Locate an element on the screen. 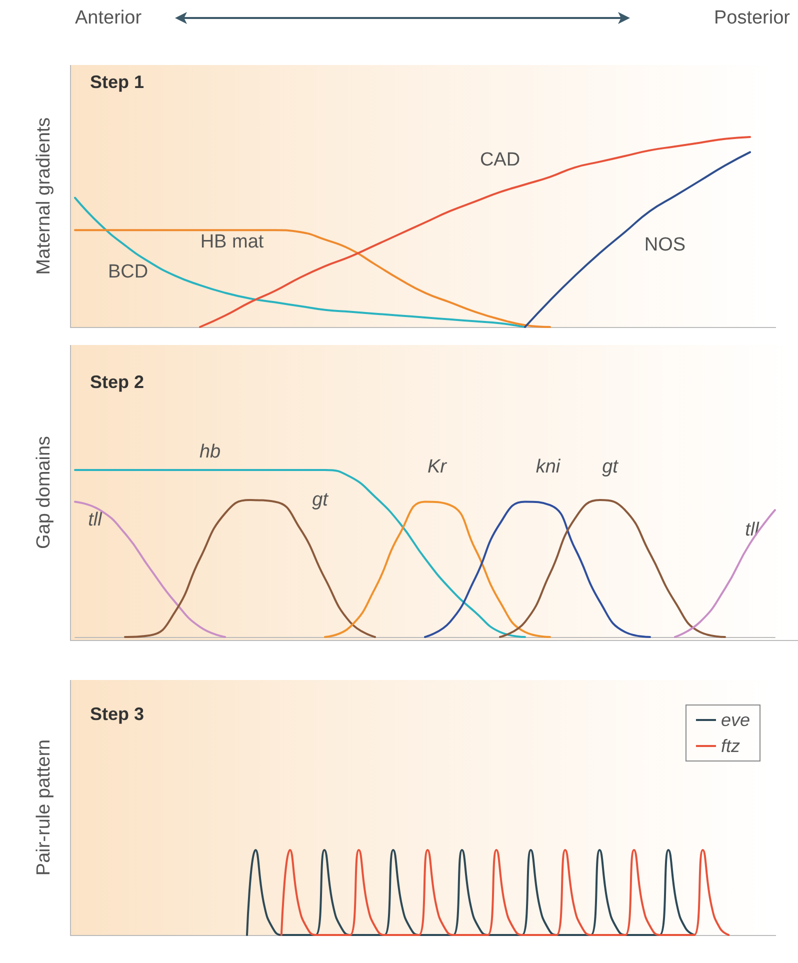  y-axis-title: Pair-rule pattern is located at coordinates (44, 807).